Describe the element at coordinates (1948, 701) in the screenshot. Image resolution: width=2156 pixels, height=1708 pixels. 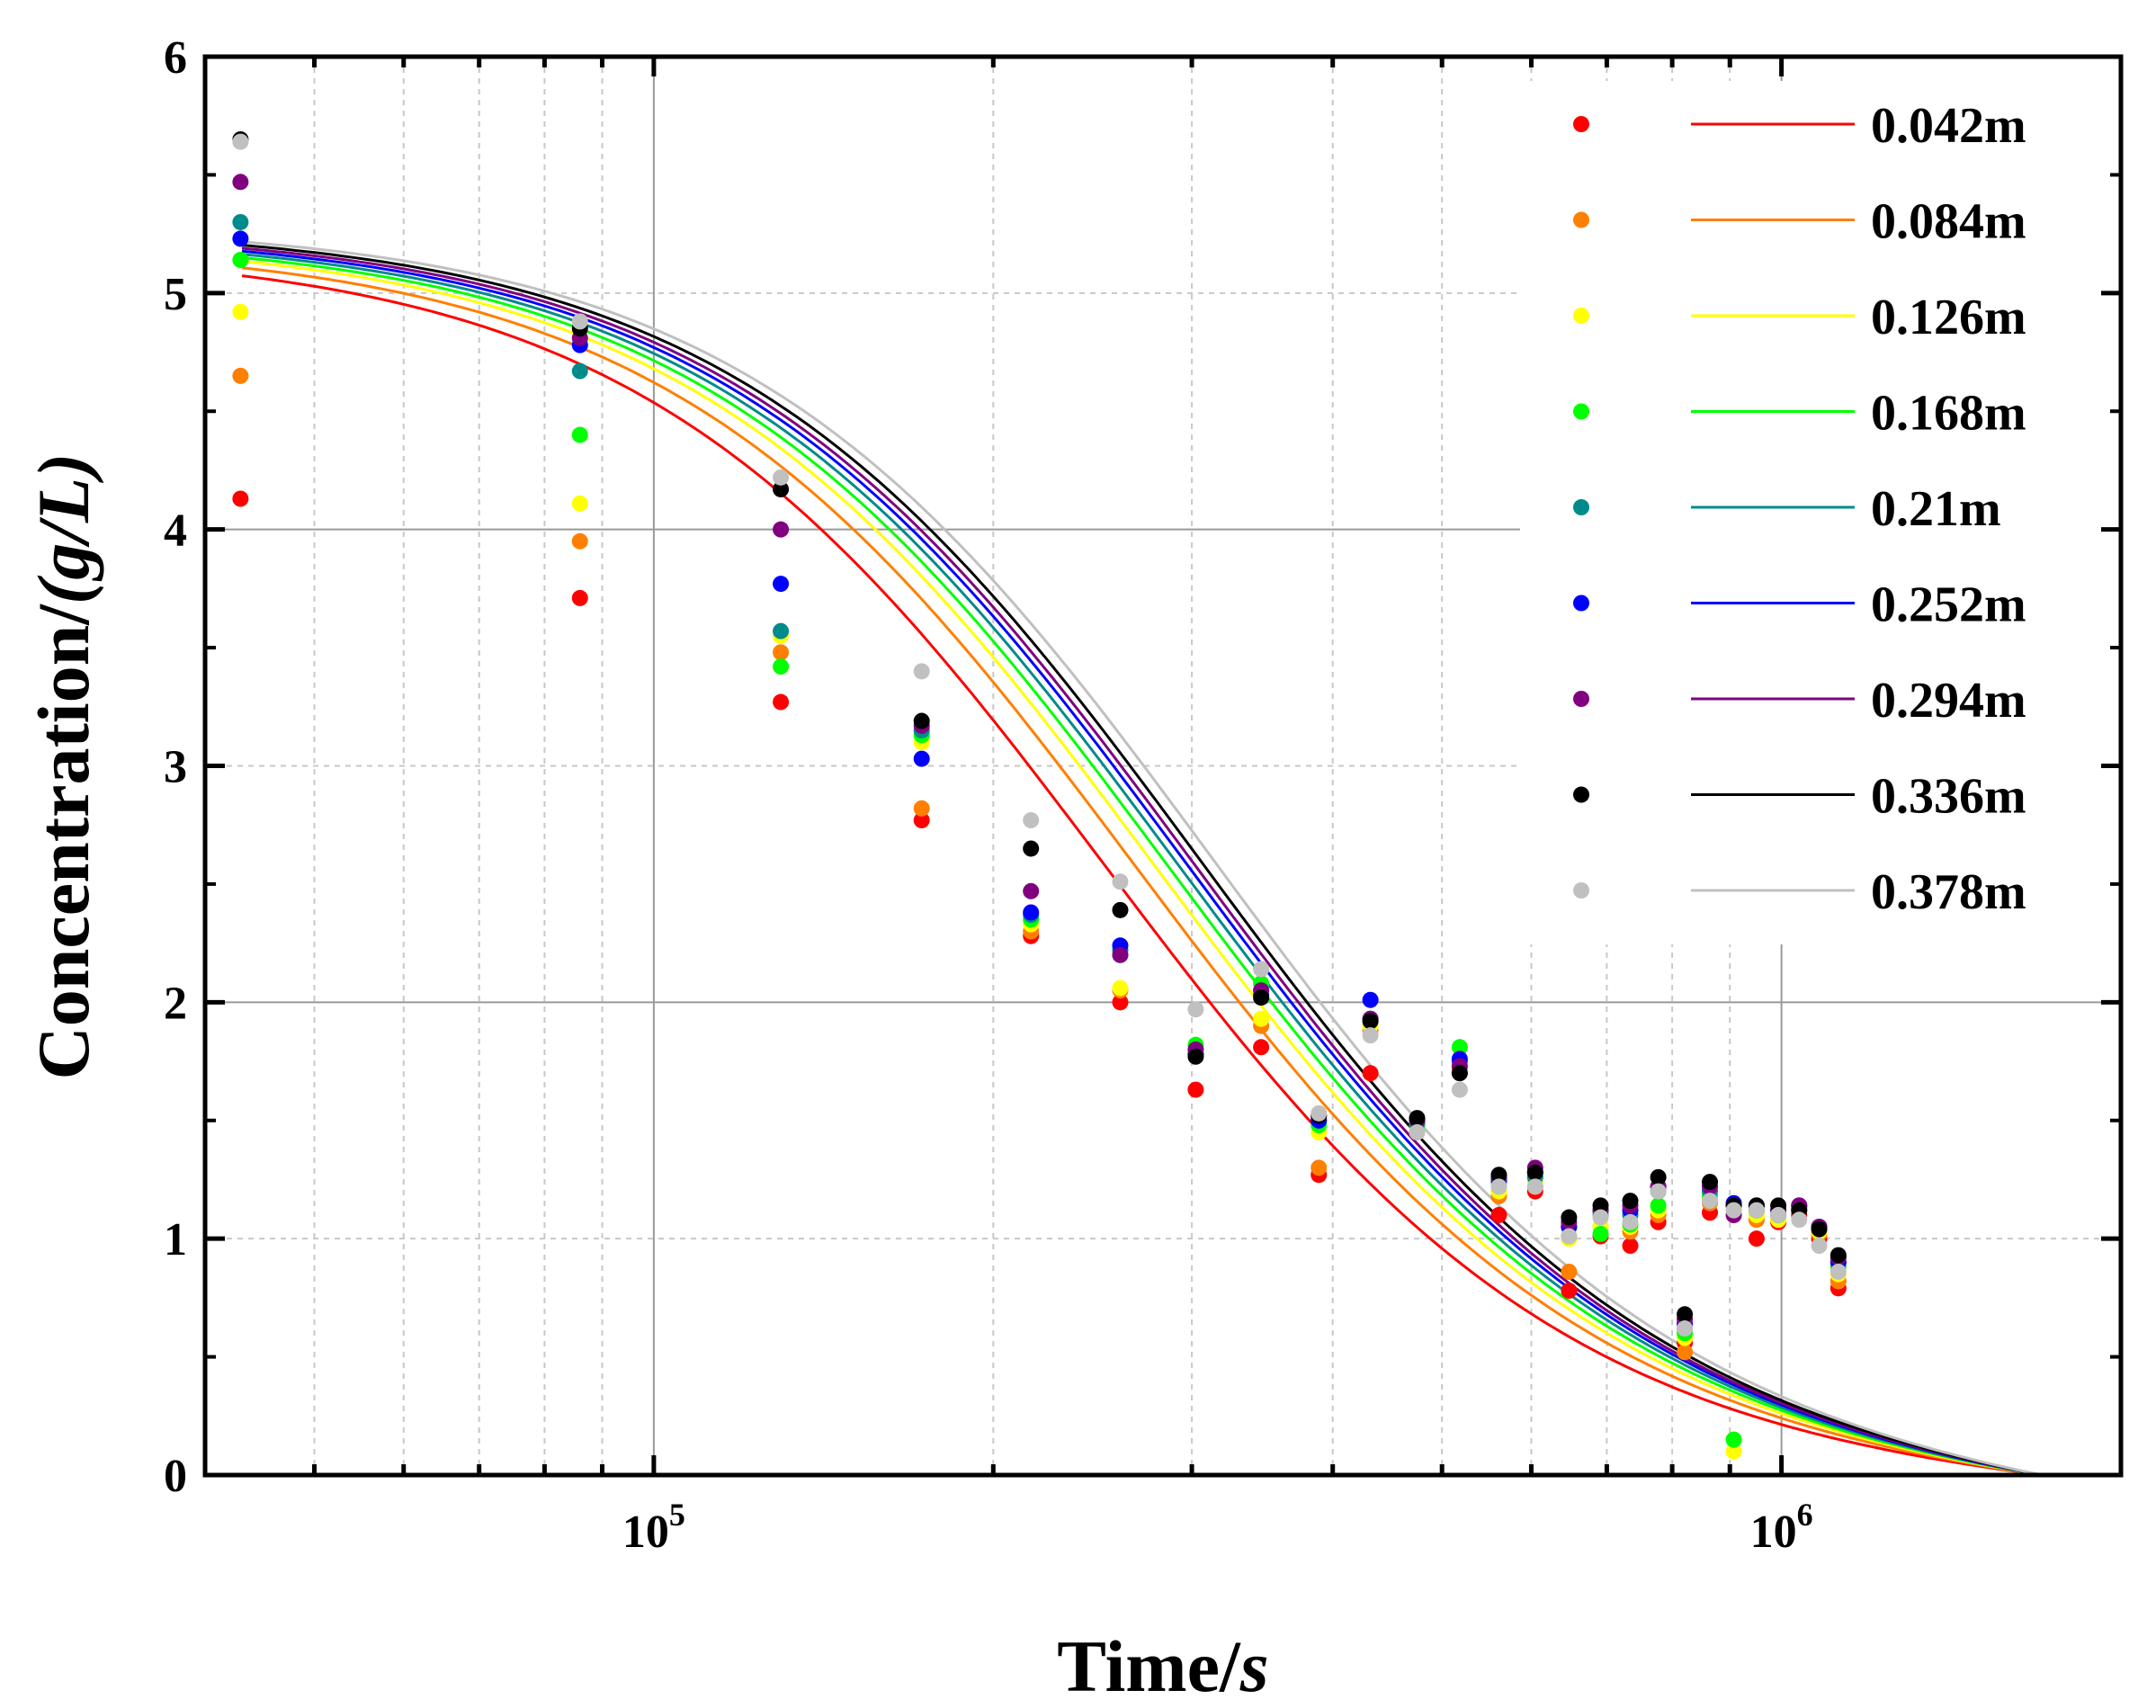
I see `legend-label: 0.294m` at that location.